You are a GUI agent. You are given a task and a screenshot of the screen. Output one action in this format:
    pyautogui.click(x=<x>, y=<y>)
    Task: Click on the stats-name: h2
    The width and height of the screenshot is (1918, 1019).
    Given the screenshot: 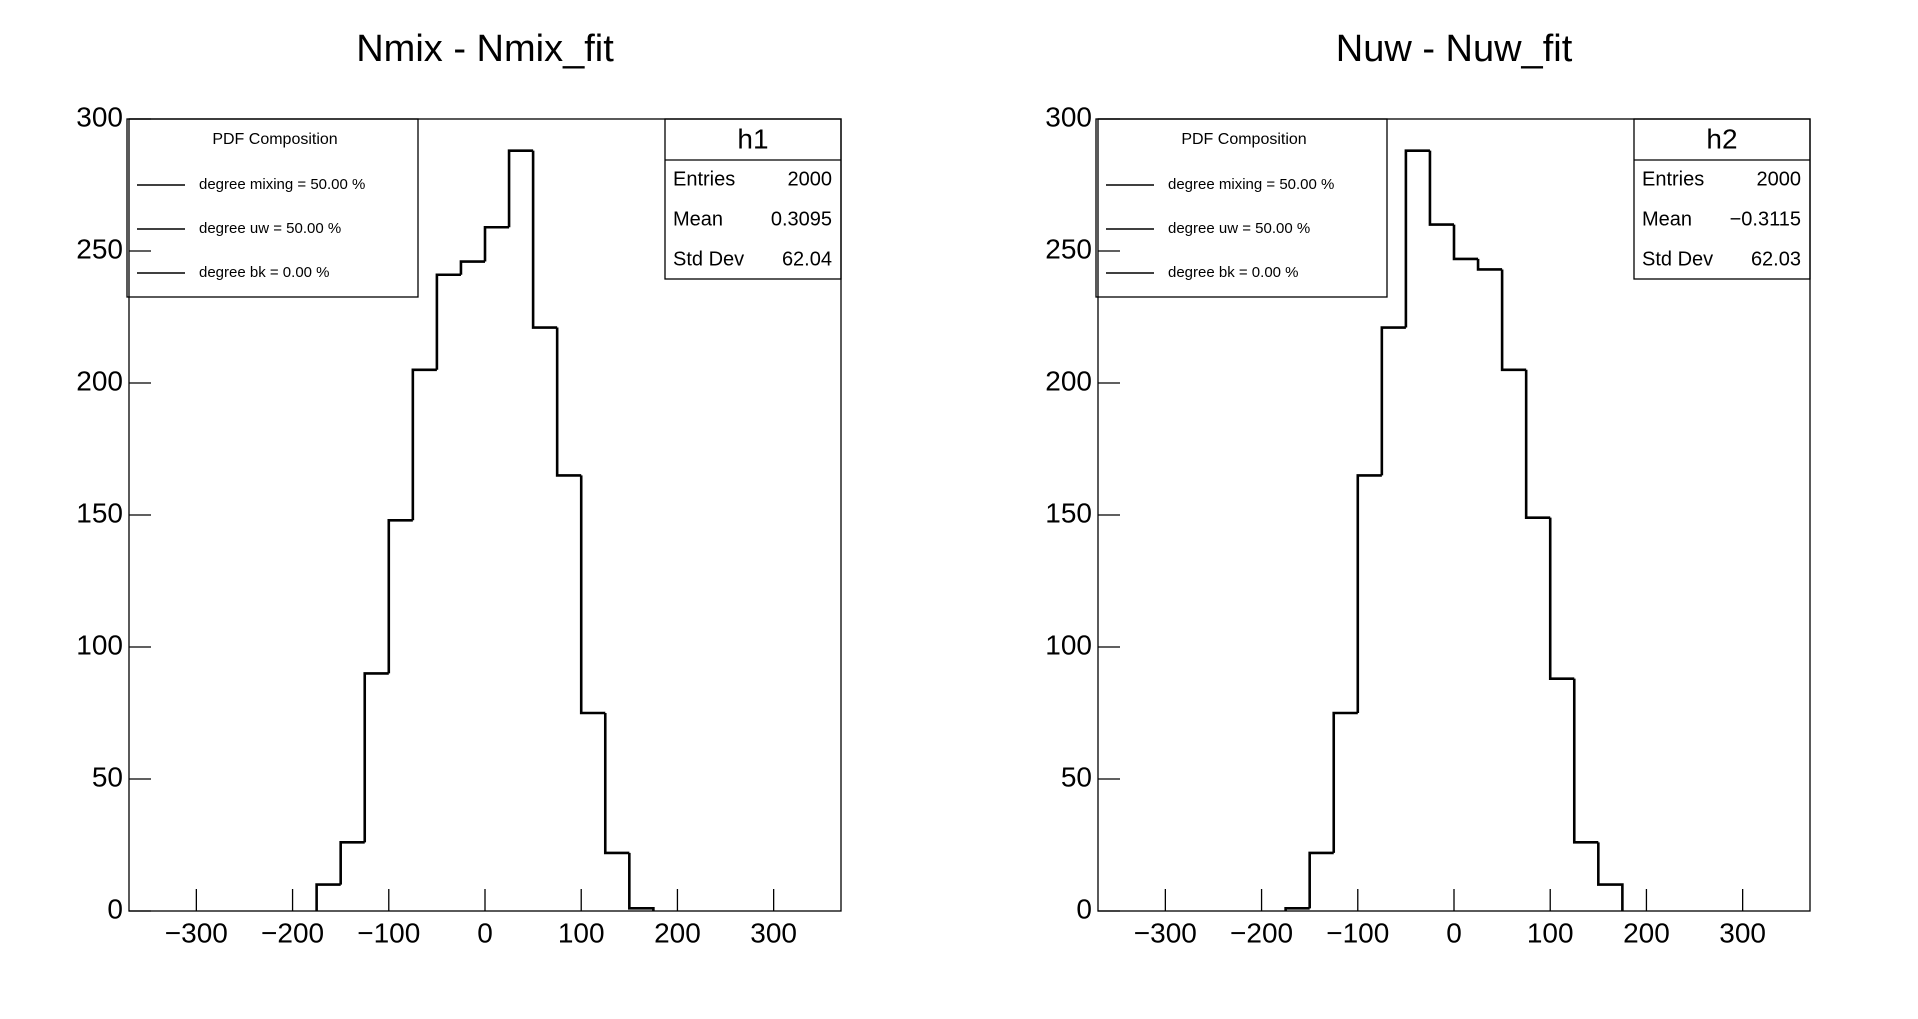 What is the action you would take?
    pyautogui.click(x=1721, y=138)
    